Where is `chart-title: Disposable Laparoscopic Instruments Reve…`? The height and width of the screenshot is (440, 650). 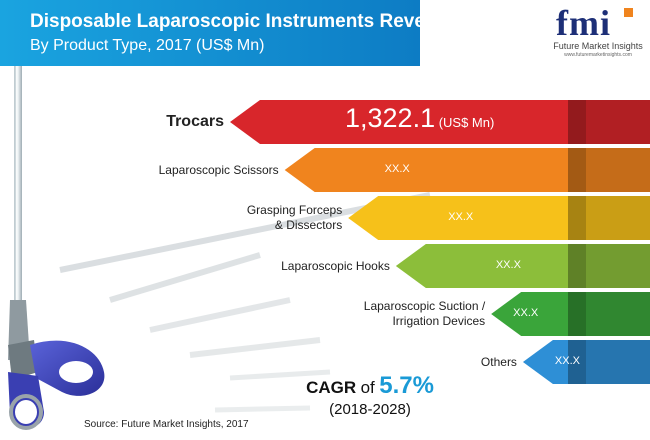 chart-title: Disposable Laparoscopic Instruments Reve… is located at coordinates (244, 21).